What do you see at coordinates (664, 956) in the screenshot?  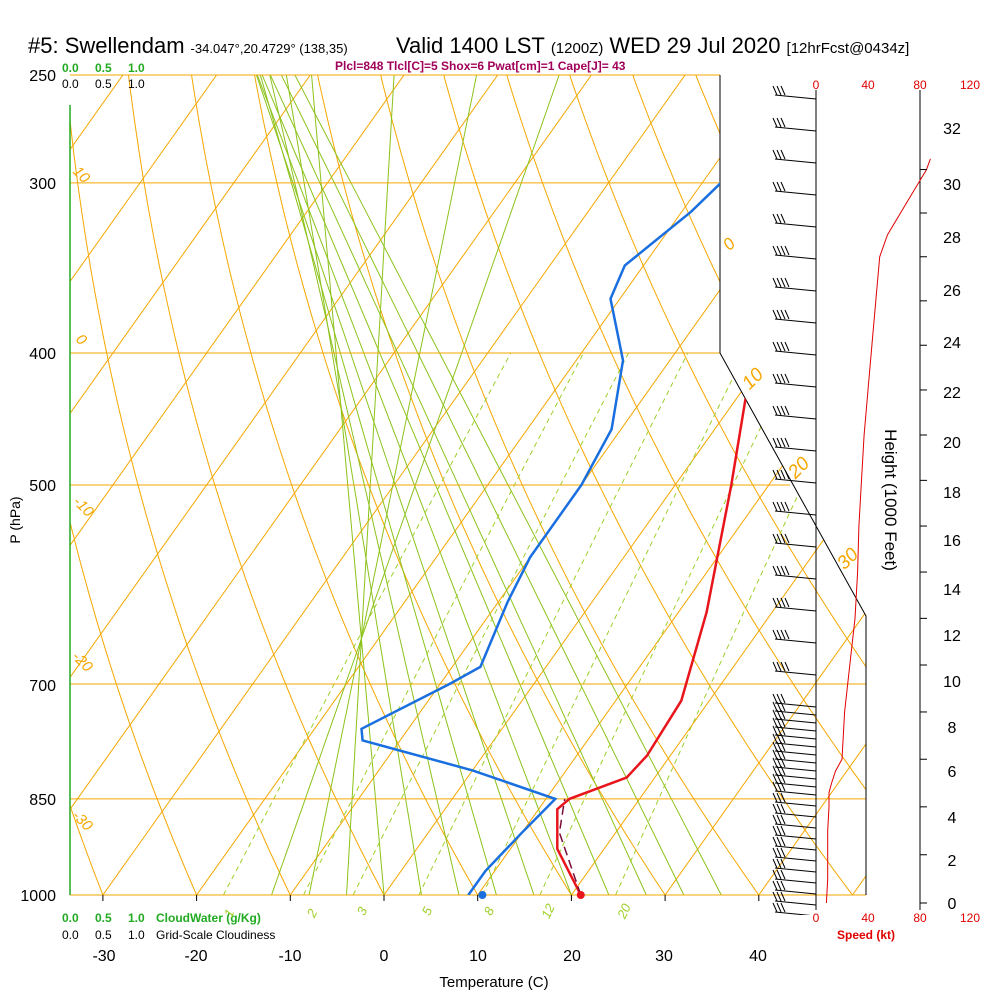 I see `x-tick-label: 30` at bounding box center [664, 956].